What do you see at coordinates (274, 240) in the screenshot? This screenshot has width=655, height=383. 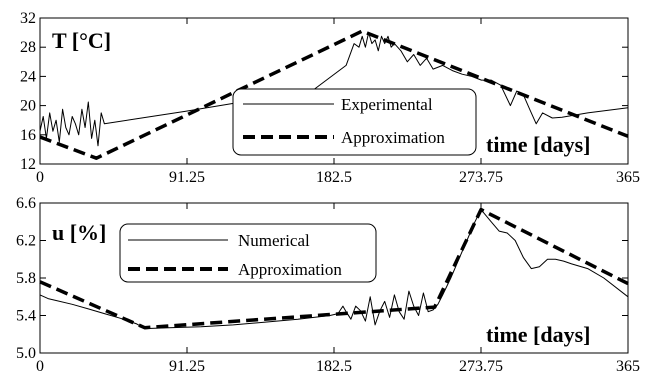 I see `legend-label-numerical: Numerical` at bounding box center [274, 240].